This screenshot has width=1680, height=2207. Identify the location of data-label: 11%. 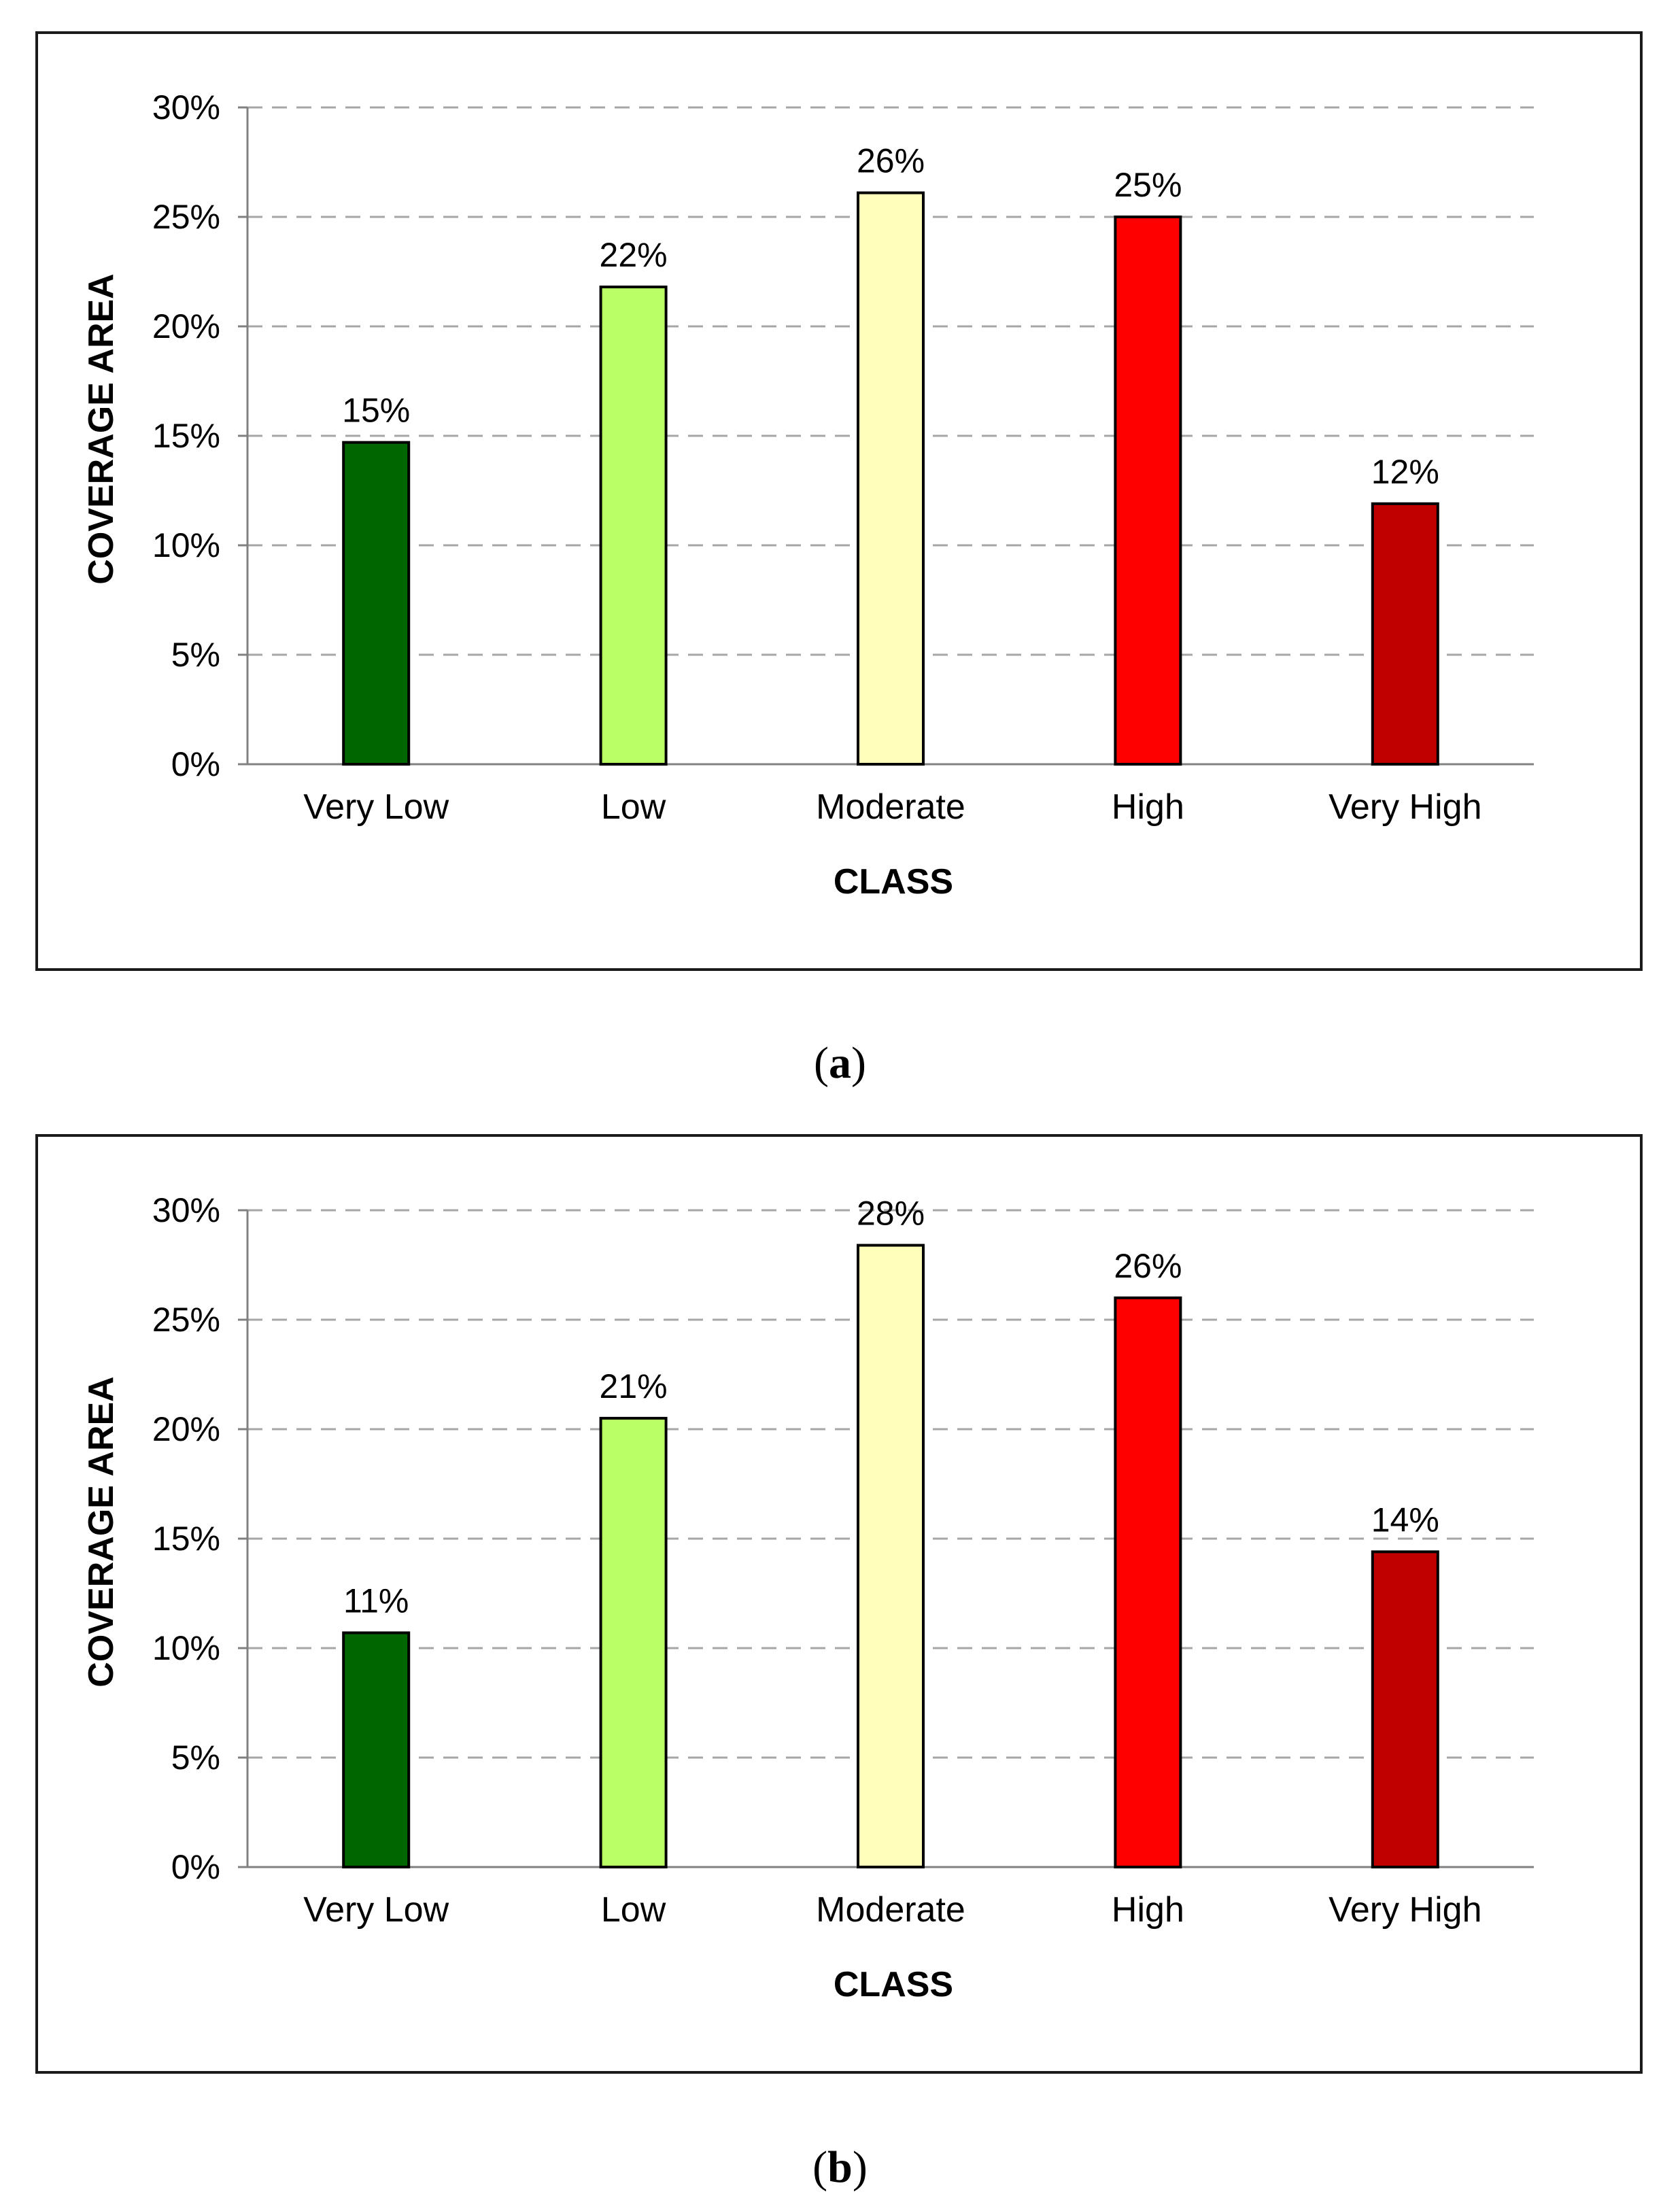
(376, 1600).